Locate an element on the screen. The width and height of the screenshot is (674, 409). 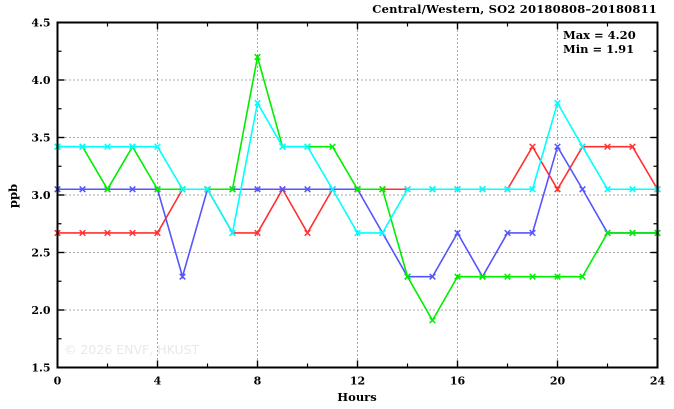
y-tick-label: 1.5 is located at coordinates (40, 368).